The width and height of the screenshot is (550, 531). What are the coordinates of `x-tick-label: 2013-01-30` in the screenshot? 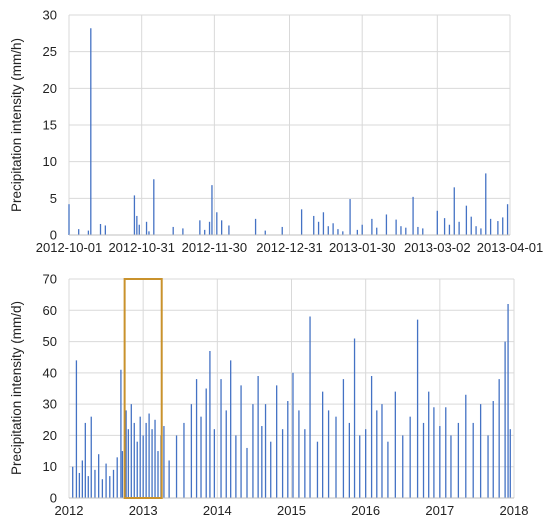 It's located at (362, 247).